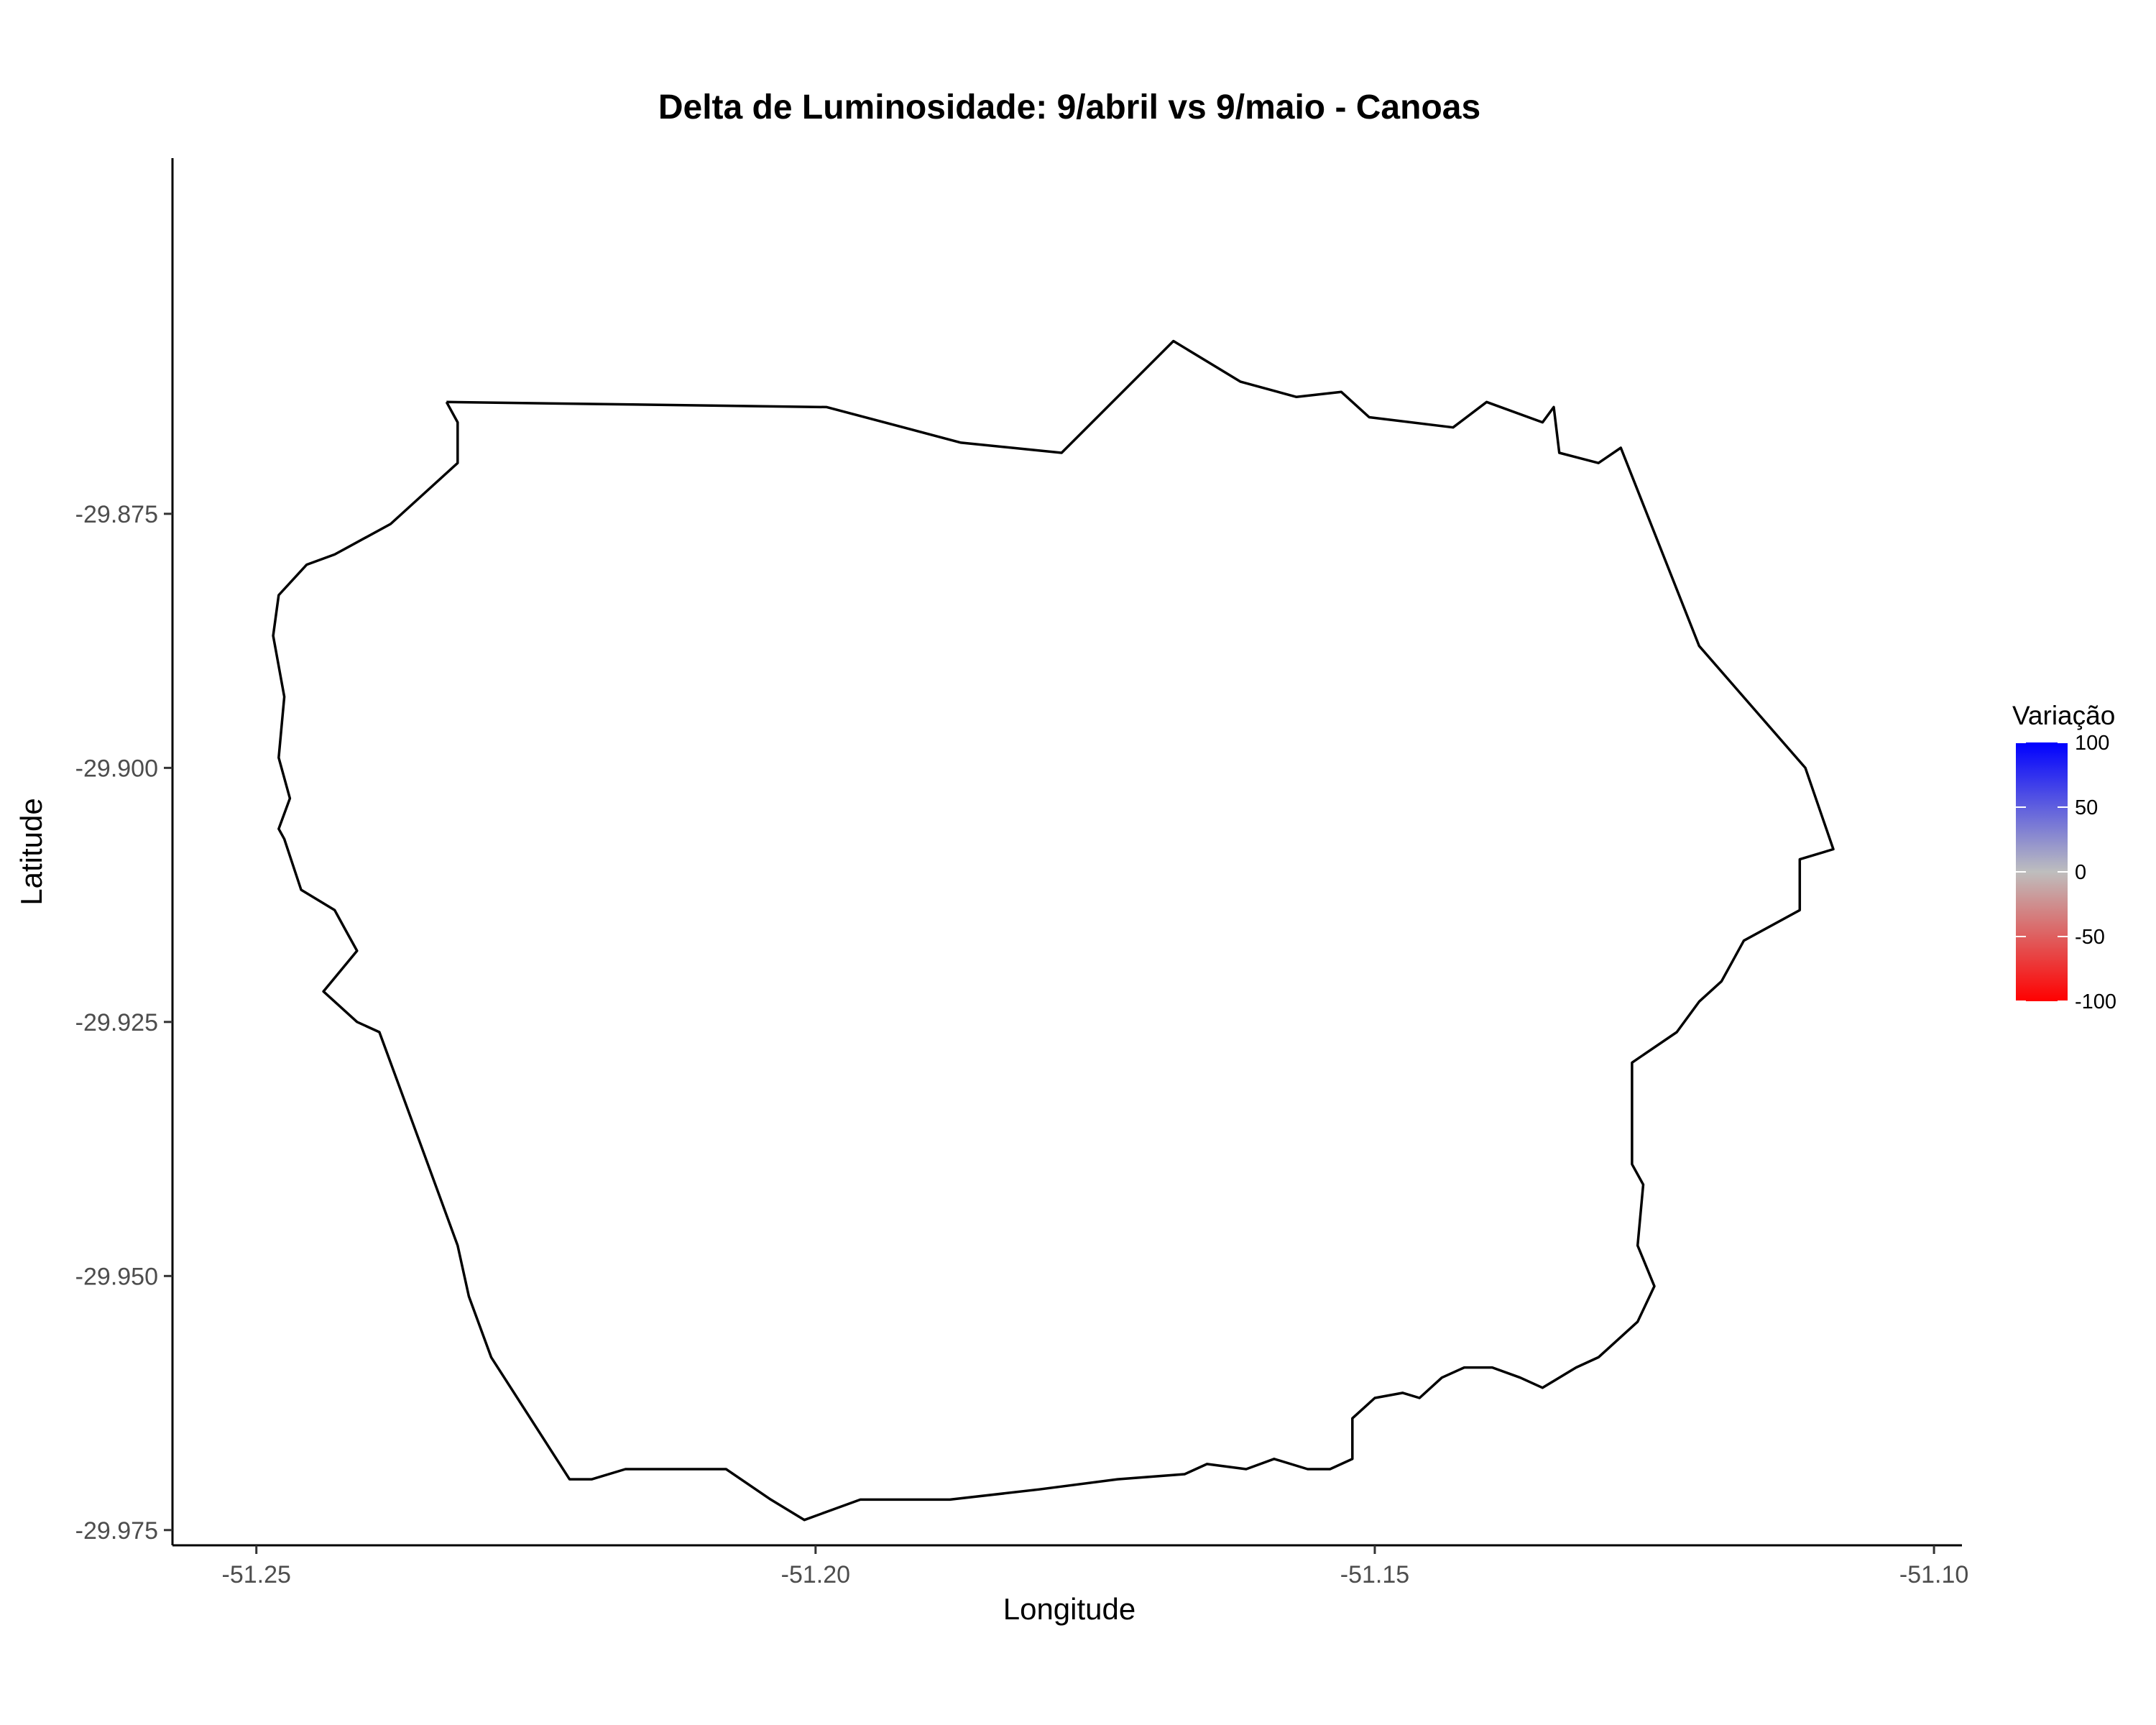 Image resolution: width=2156 pixels, height=1725 pixels. What do you see at coordinates (31, 851) in the screenshot?
I see `y-axis-title: Latitude` at bounding box center [31, 851].